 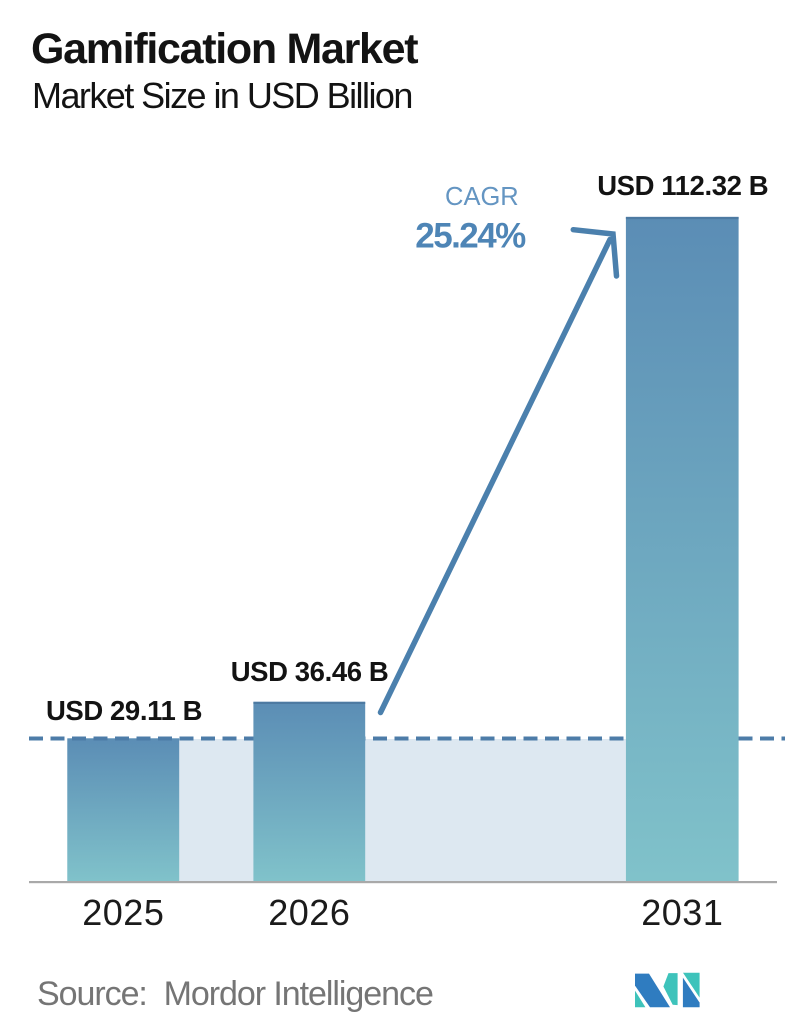 What do you see at coordinates (222, 95) in the screenshot?
I see `svg-text: Market Size in USD Billion` at bounding box center [222, 95].